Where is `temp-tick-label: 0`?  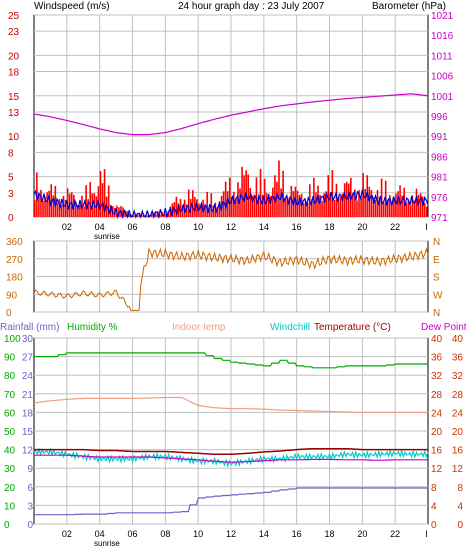 temp-tick-label: 0 is located at coordinates (434, 525).